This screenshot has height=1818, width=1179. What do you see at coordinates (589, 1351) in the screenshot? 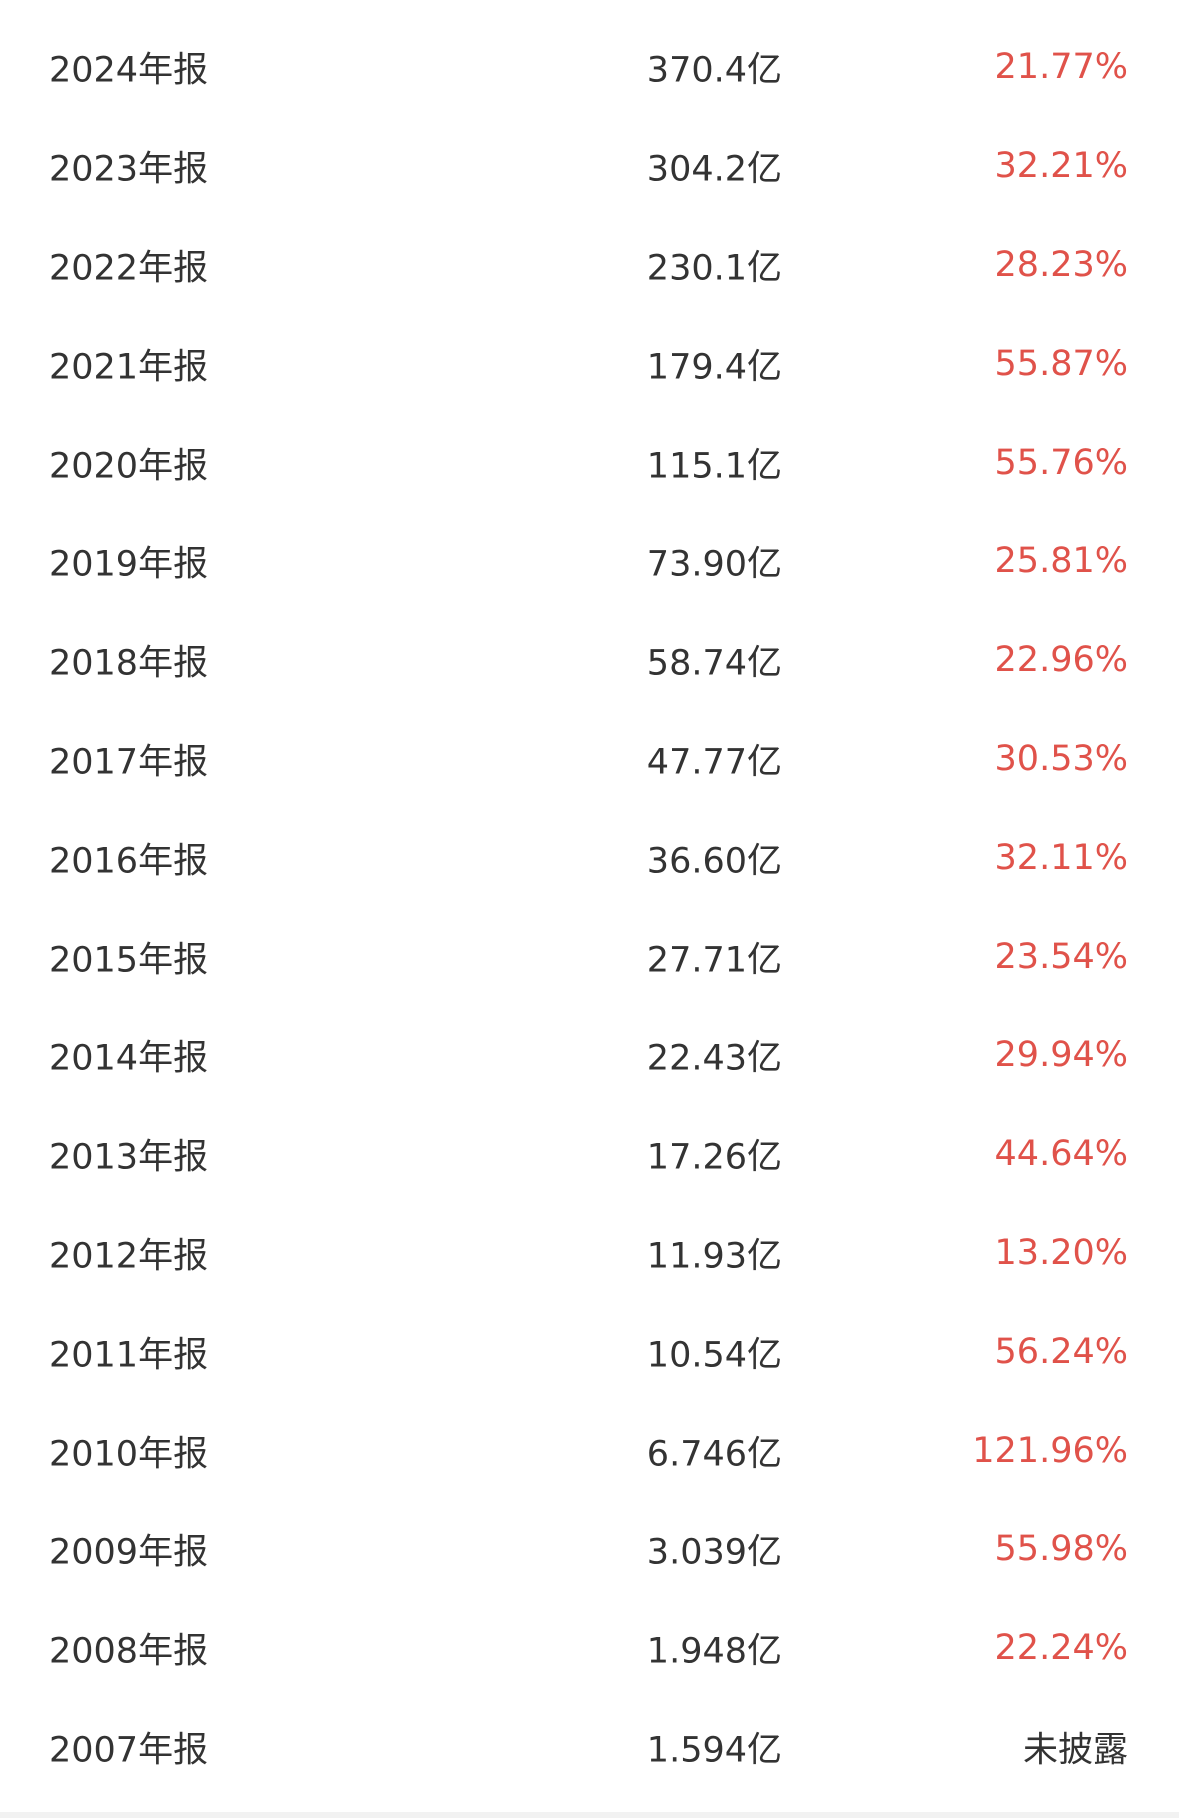
I see `table-row: 2011年报 10.54亿 56.24%` at bounding box center [589, 1351].